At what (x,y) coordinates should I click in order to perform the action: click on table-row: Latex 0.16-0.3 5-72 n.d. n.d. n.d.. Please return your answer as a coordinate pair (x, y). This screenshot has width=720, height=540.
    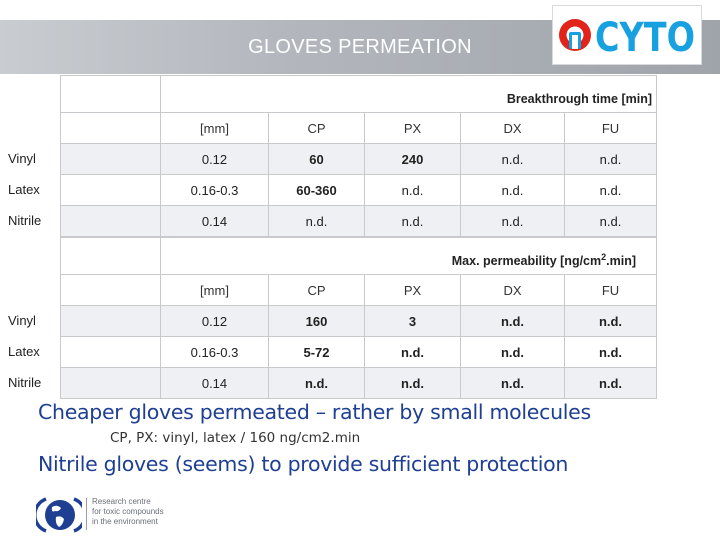
    Looking at the image, I should click on (332, 352).